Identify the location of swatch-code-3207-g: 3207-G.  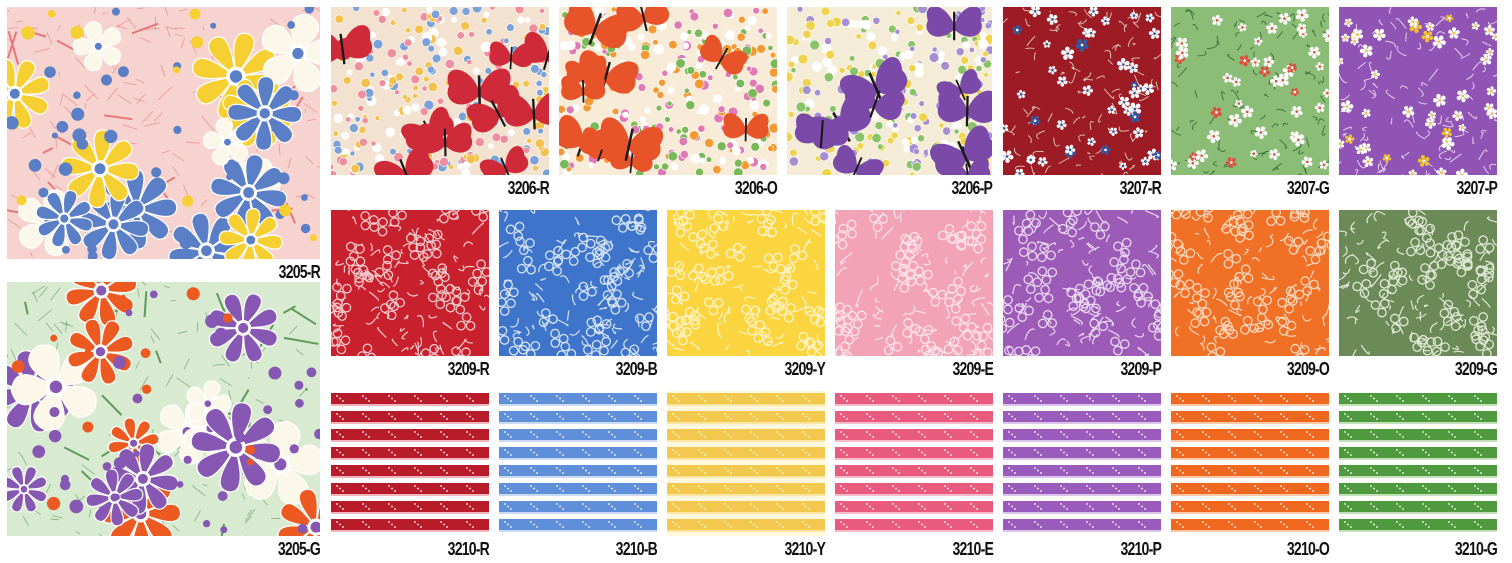
(1308, 188).